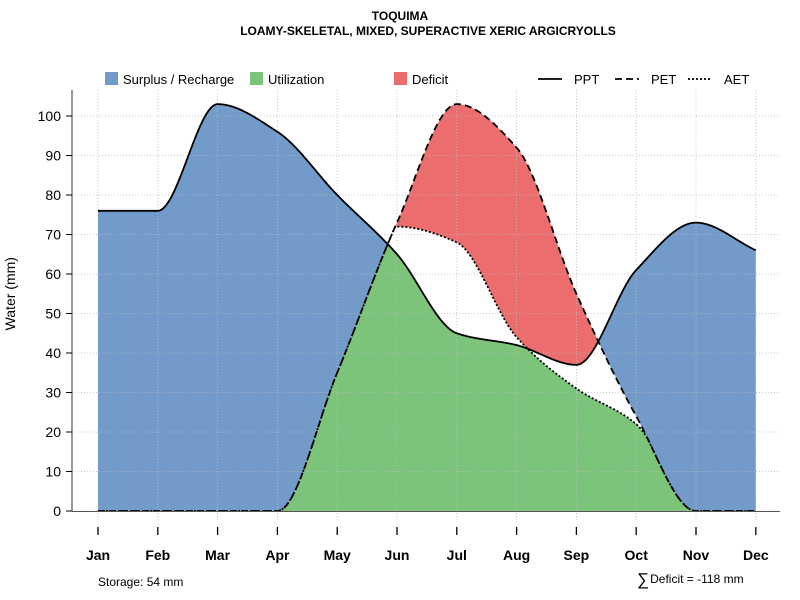  I want to click on x-tick-label: Sep, so click(577, 555).